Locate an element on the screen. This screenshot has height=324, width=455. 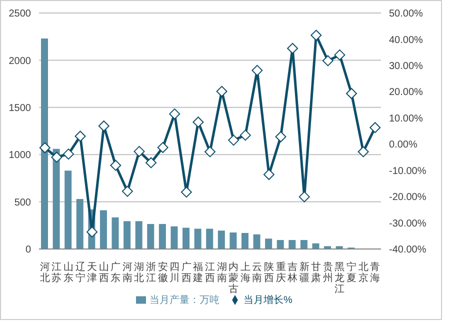
x-tick-label: 黑龙江 is located at coordinates (339, 278).